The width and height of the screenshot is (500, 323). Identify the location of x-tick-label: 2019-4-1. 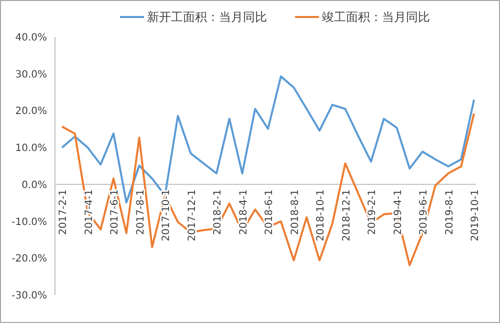
(398, 212).